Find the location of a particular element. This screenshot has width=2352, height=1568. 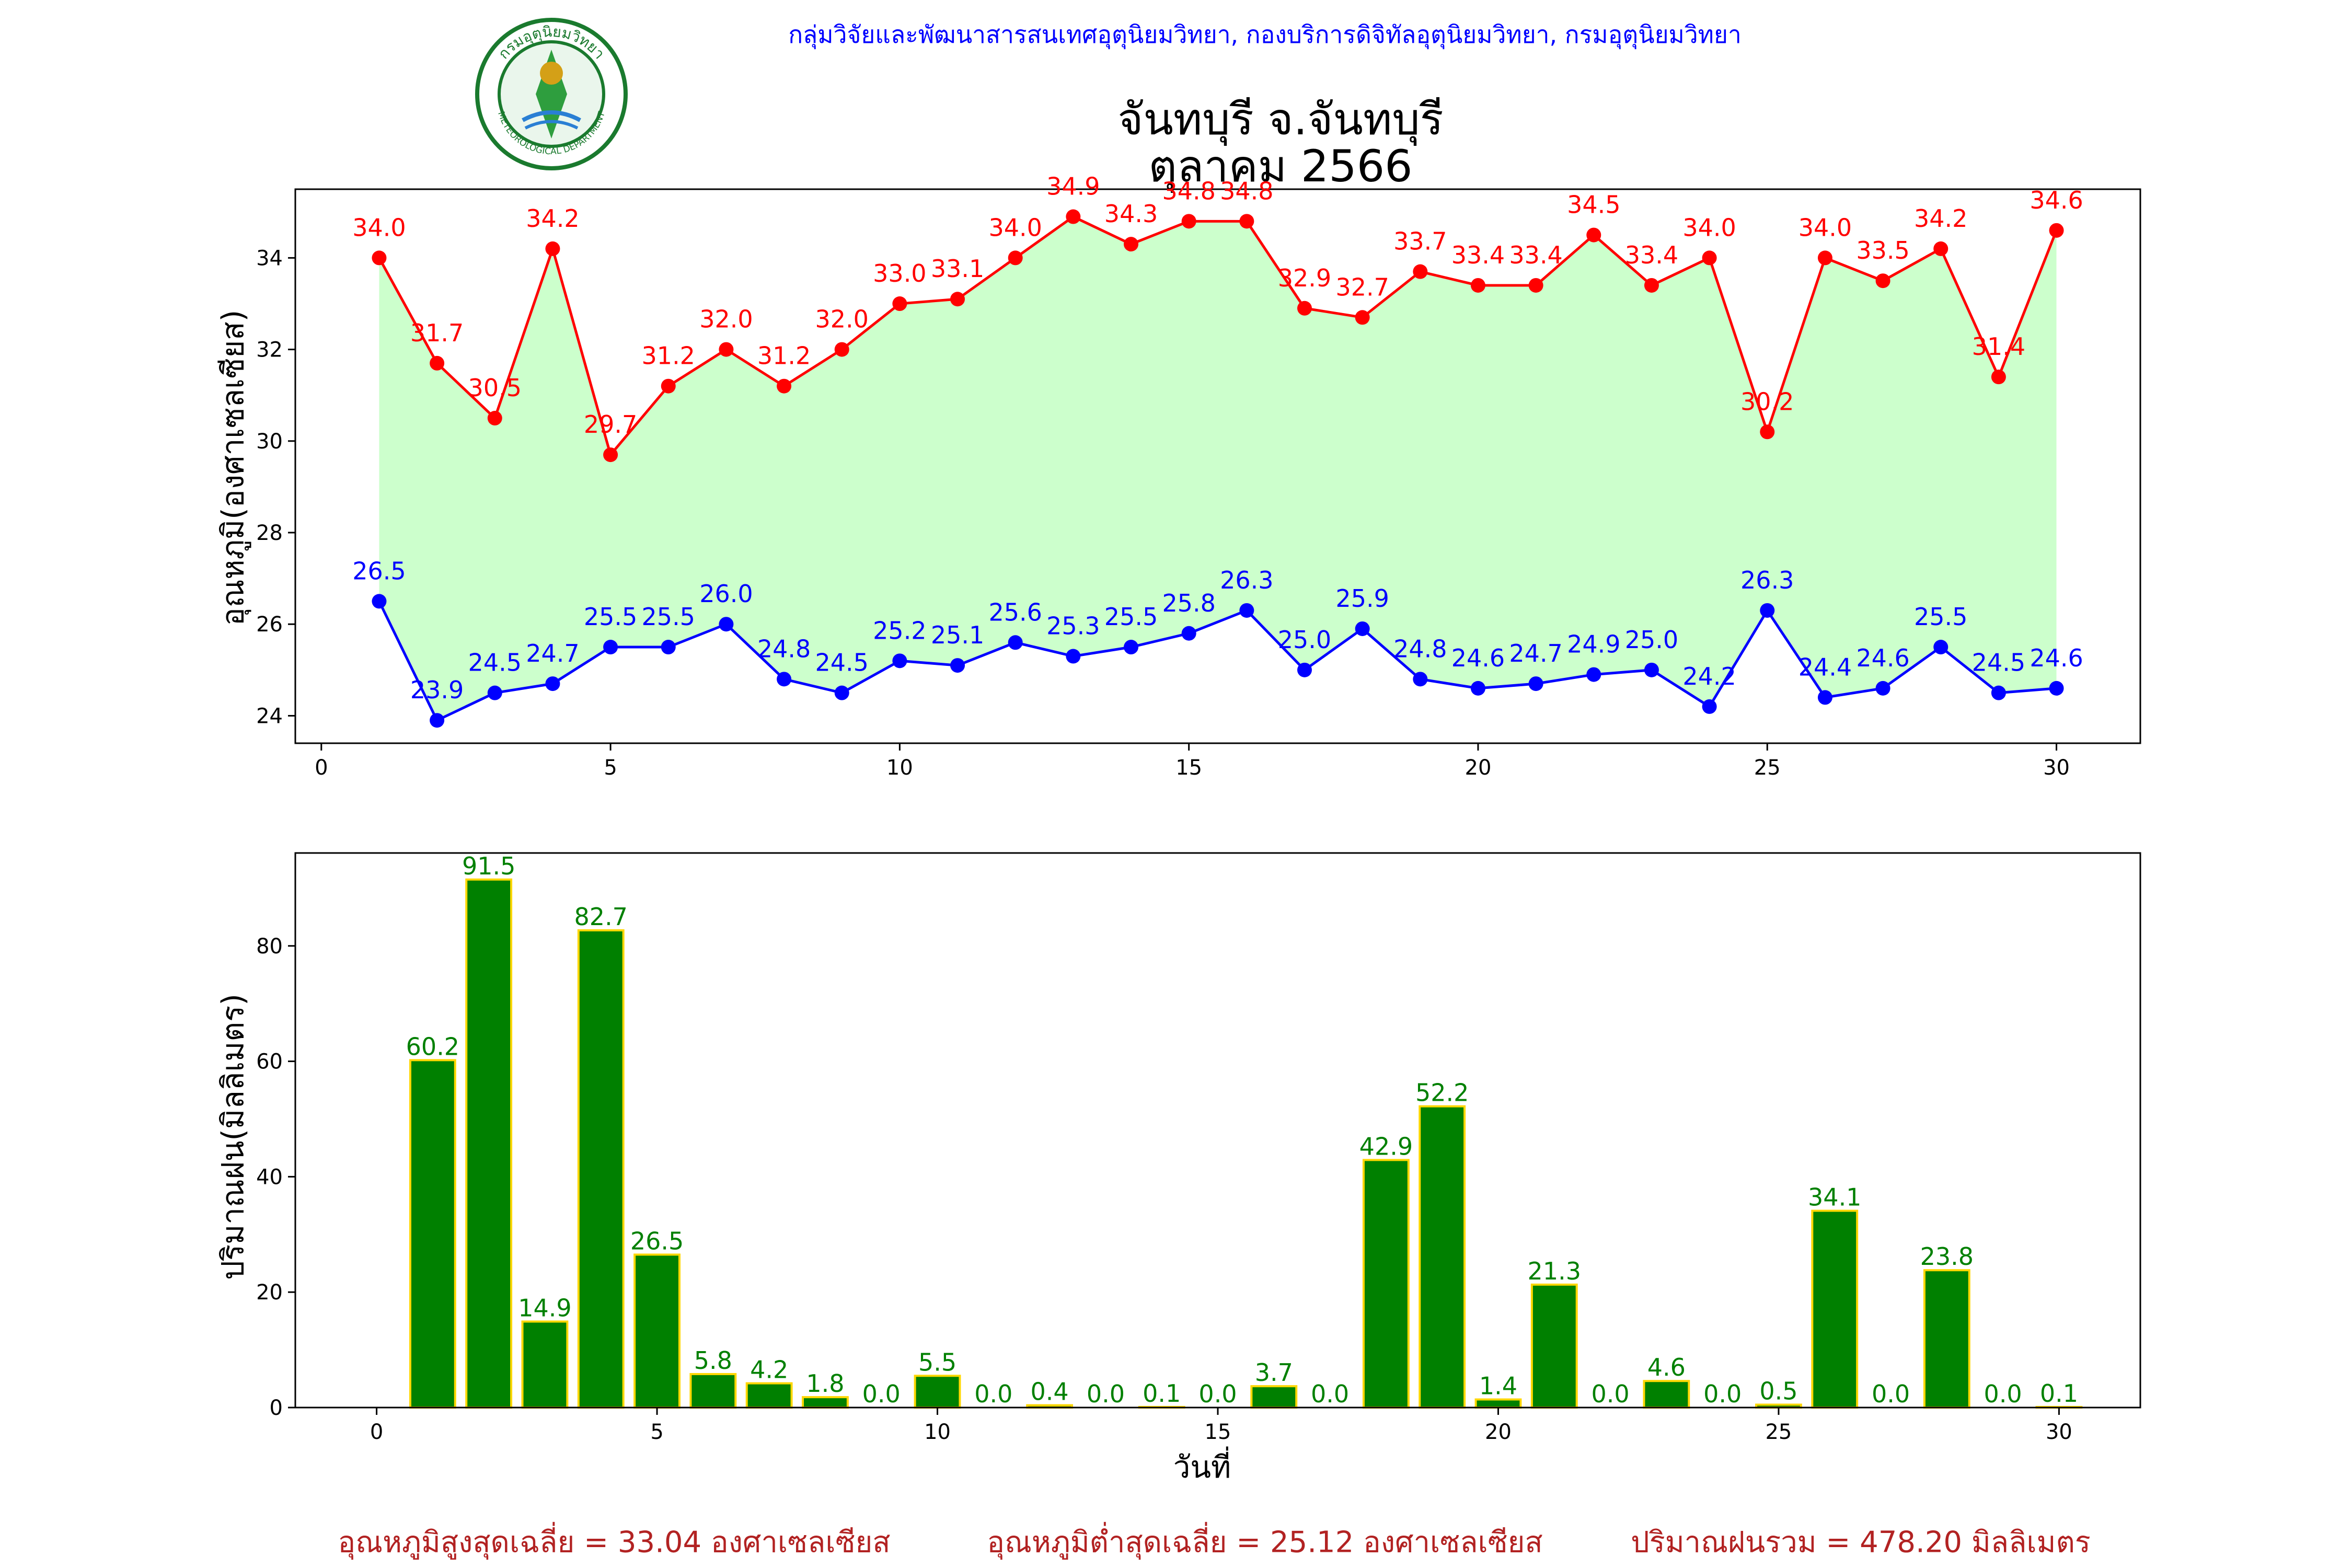

temp-y-tick-label: 34 is located at coordinates (269, 258).